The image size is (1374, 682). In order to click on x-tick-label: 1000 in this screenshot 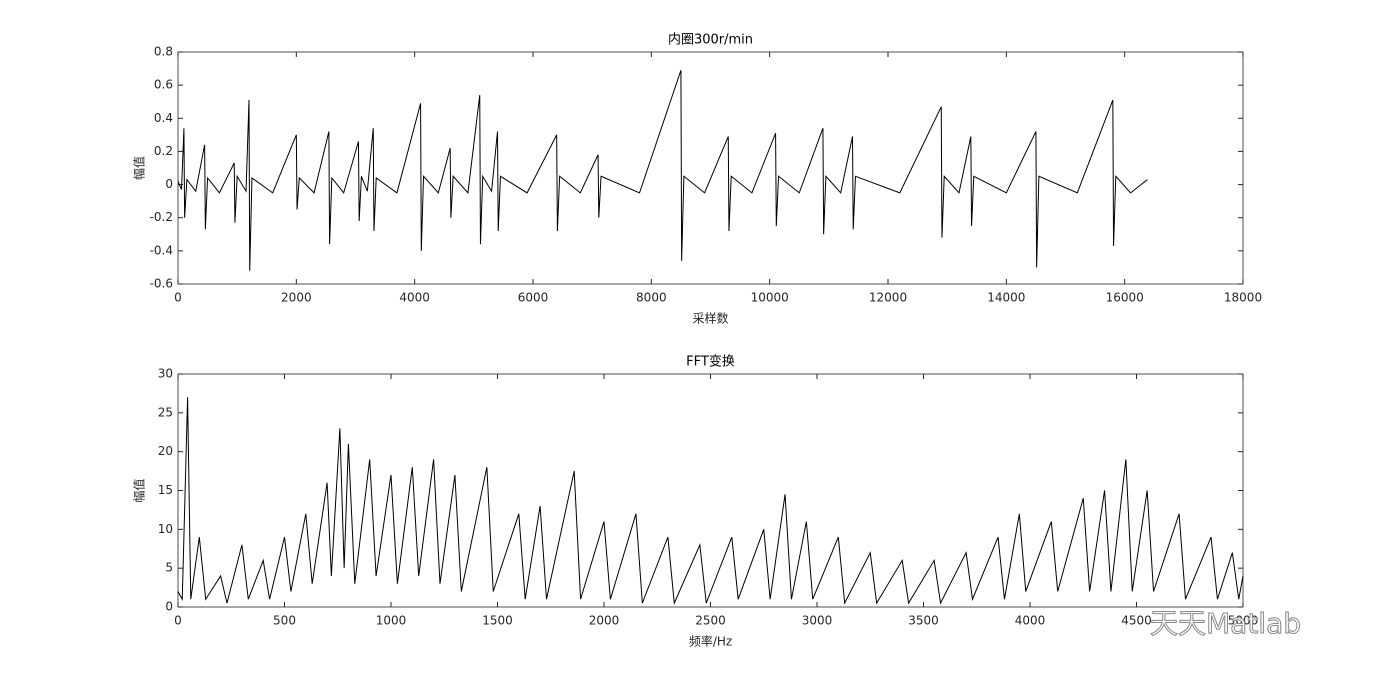, I will do `click(391, 621)`.